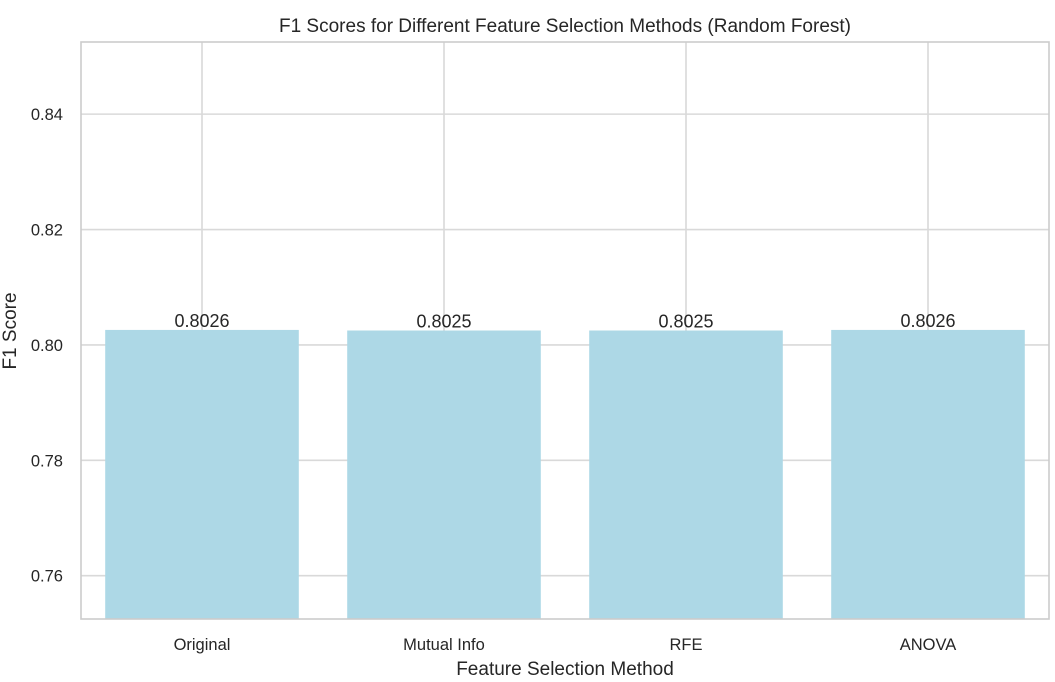 The height and width of the screenshot is (682, 1055). I want to click on y-tick-label: 0.84, so click(47, 115).